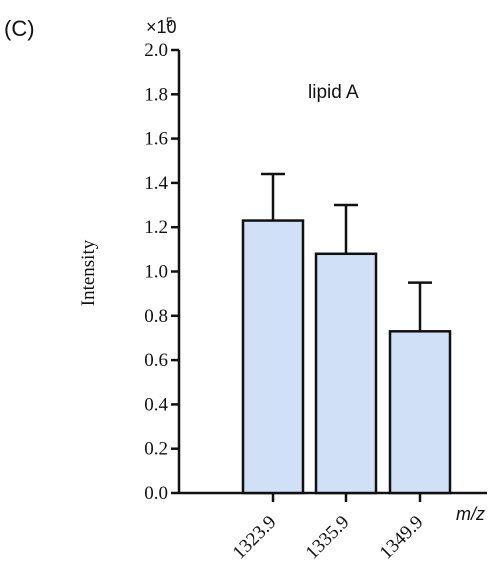 The width and height of the screenshot is (497, 586). Describe the element at coordinates (156, 360) in the screenshot. I see `y-tick-label: 0.6` at that location.